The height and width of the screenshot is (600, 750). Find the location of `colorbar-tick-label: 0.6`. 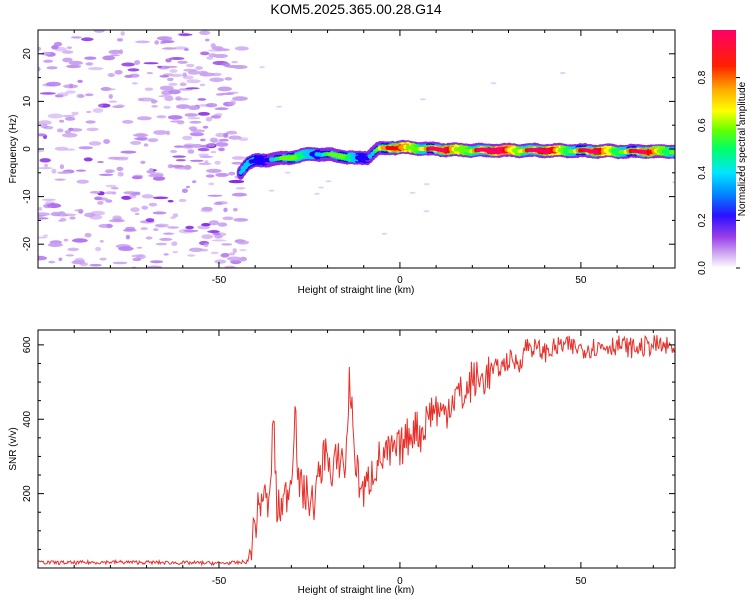

colorbar-tick-label: 0.6 is located at coordinates (702, 125).